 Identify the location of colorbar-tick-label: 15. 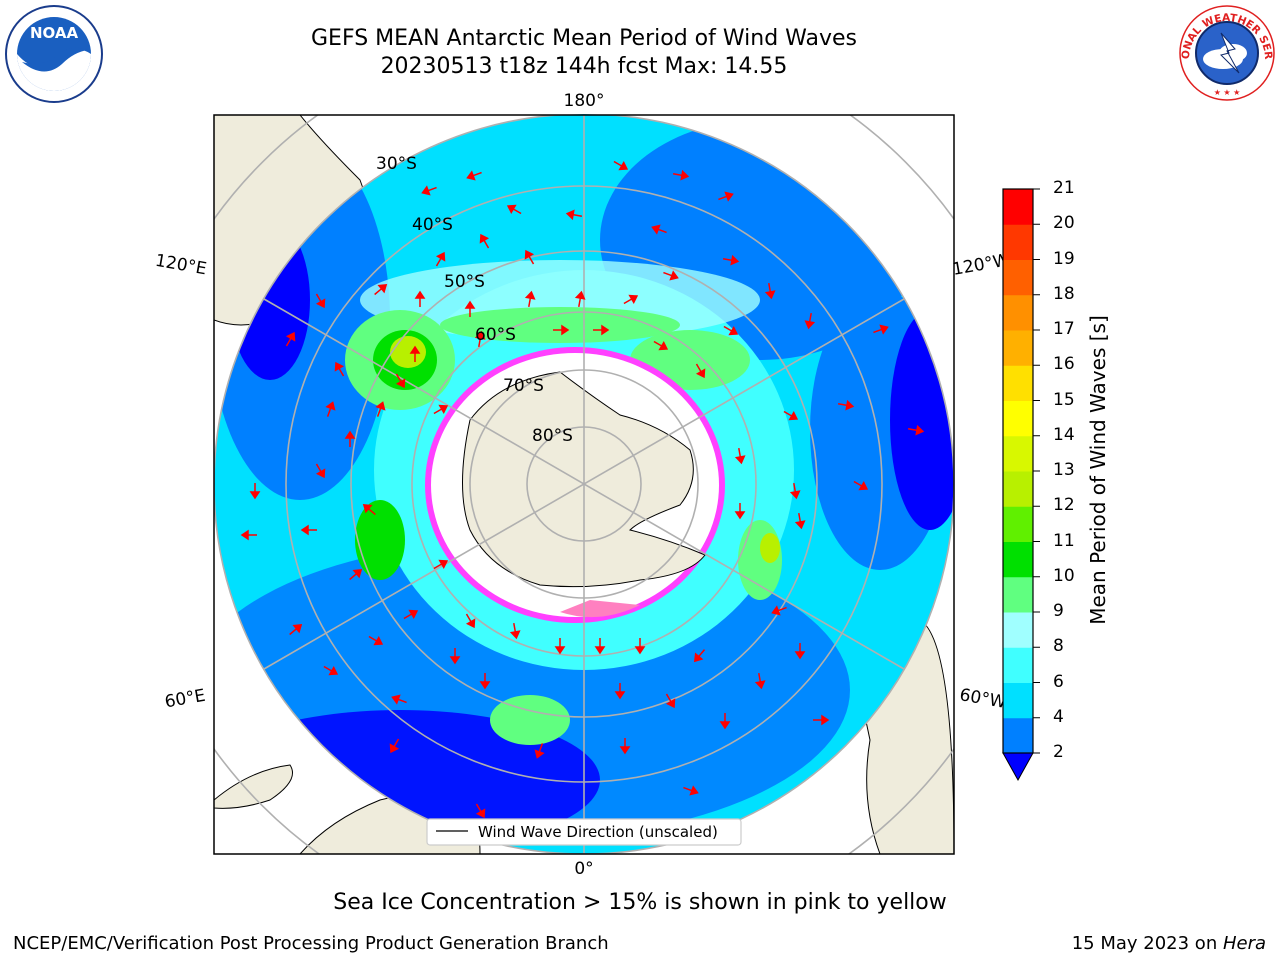
(1064, 399).